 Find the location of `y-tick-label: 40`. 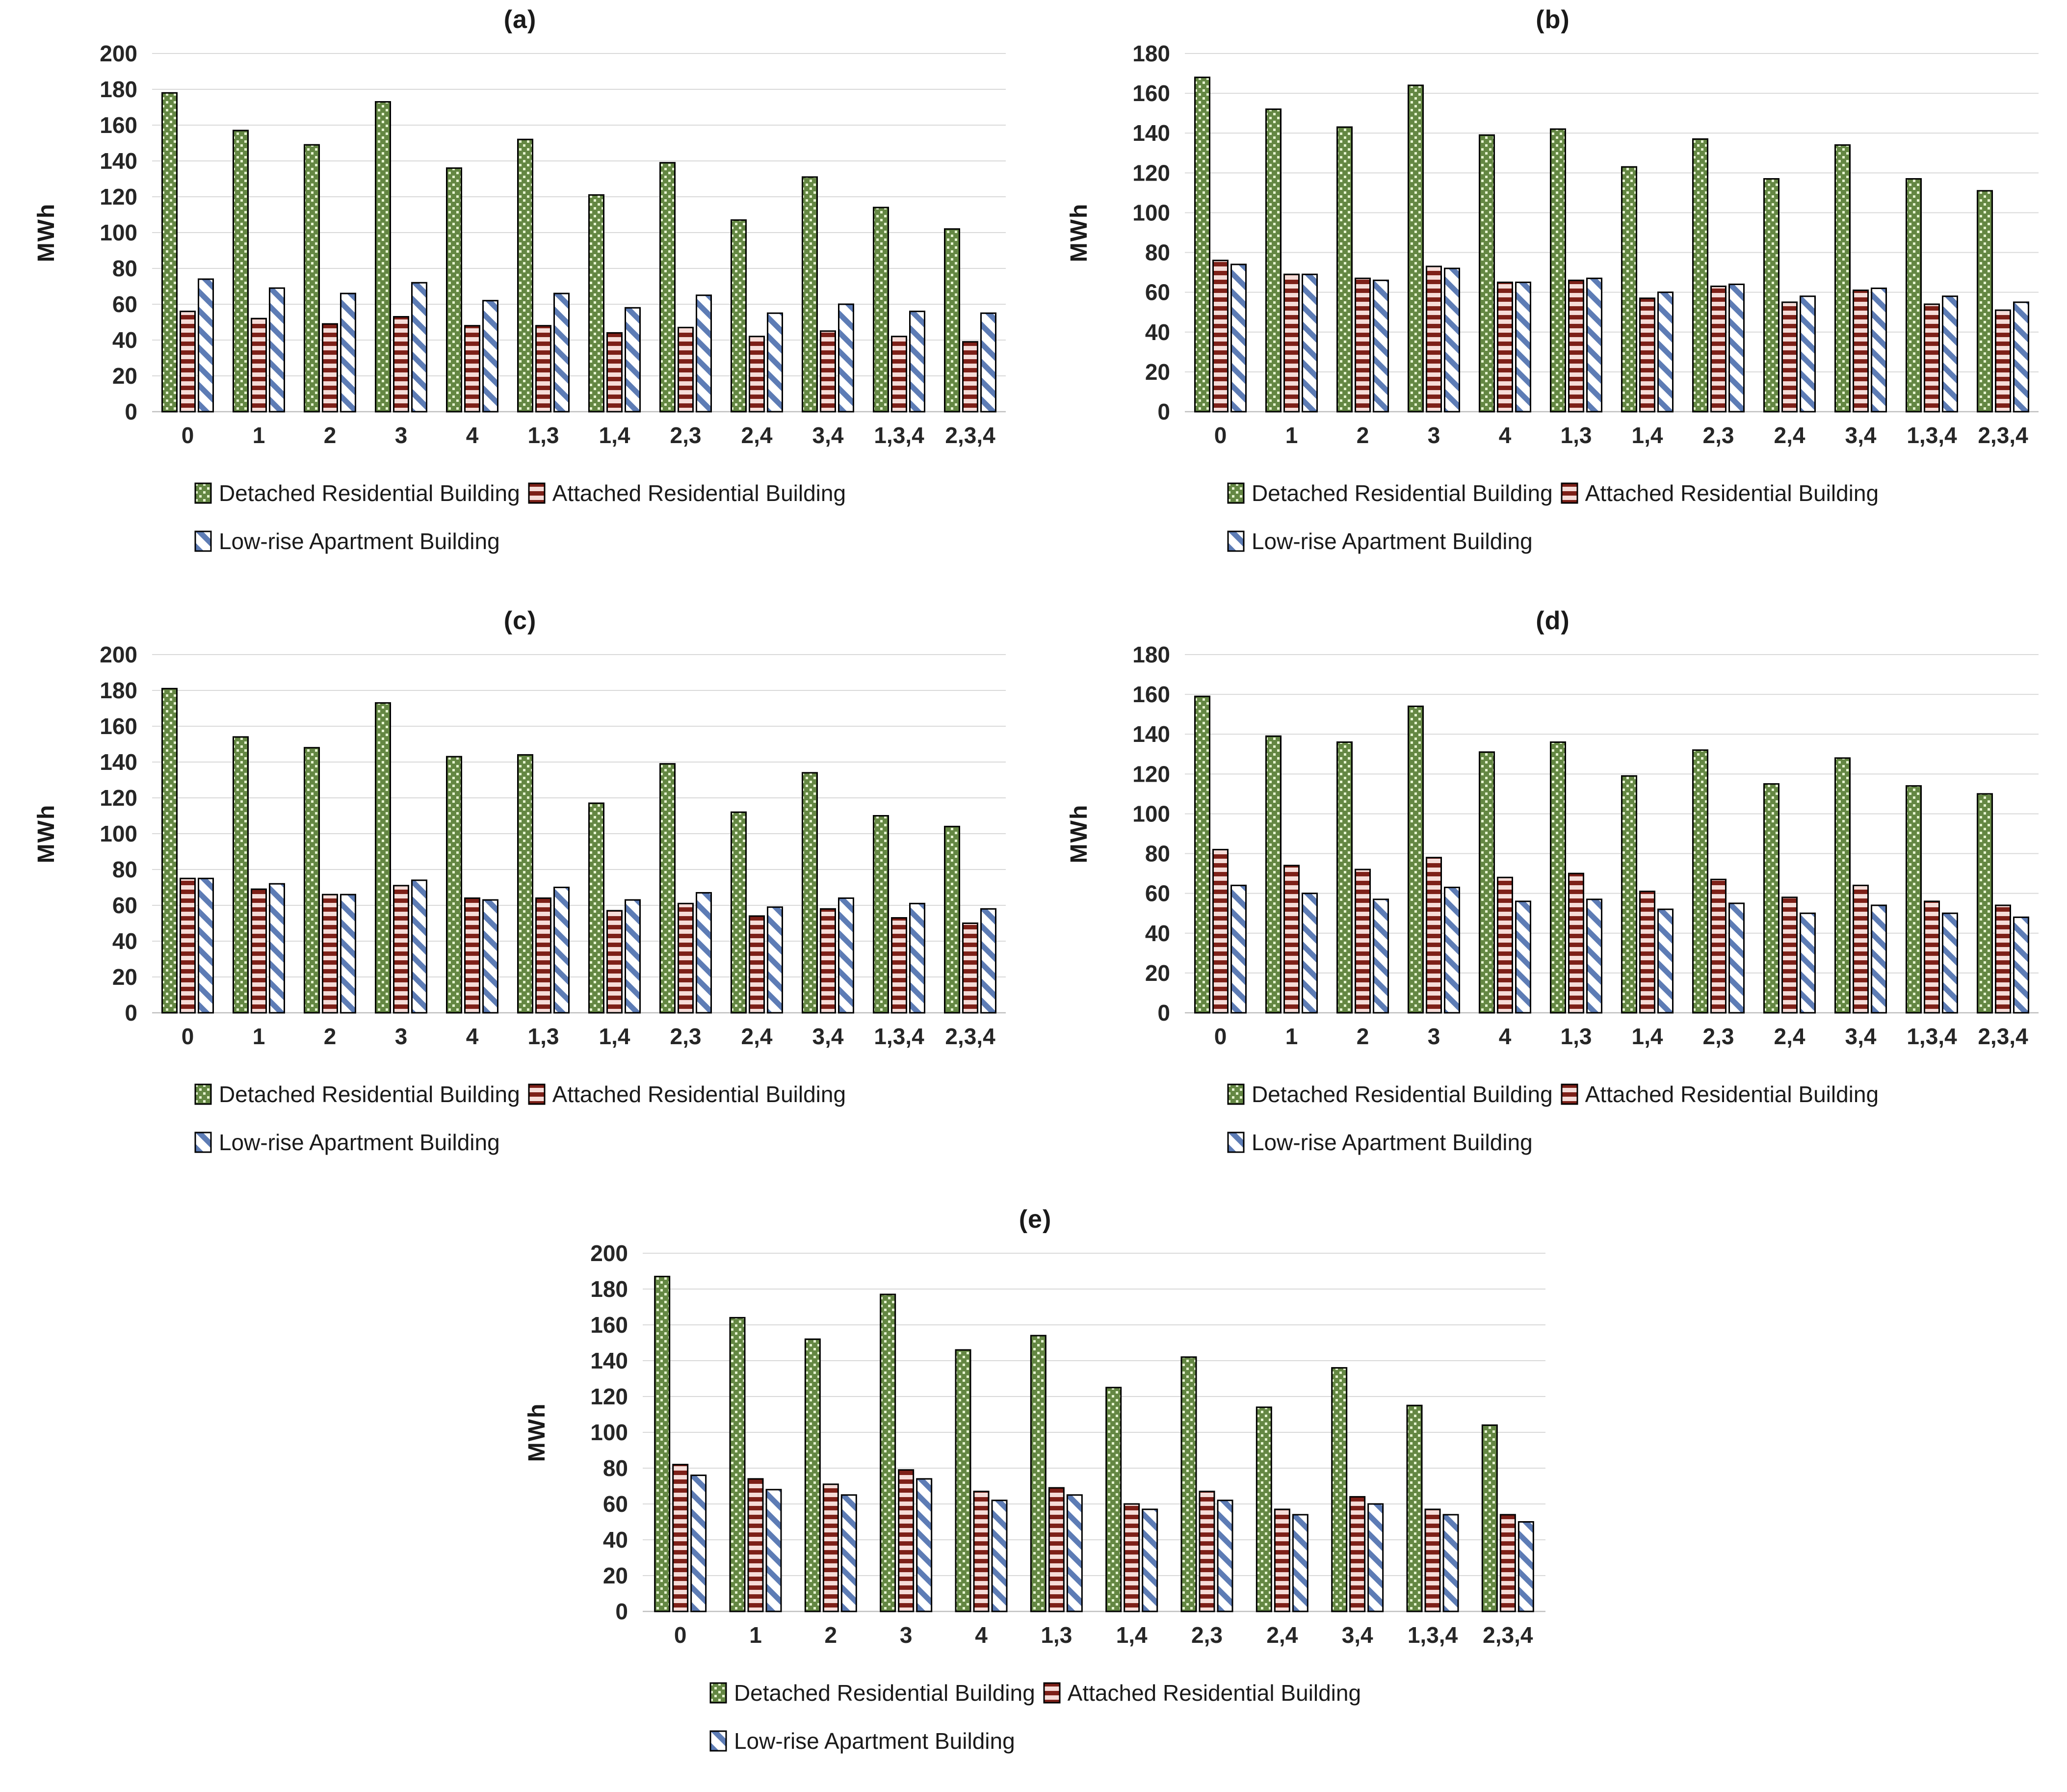

y-tick-label: 40 is located at coordinates (124, 340).